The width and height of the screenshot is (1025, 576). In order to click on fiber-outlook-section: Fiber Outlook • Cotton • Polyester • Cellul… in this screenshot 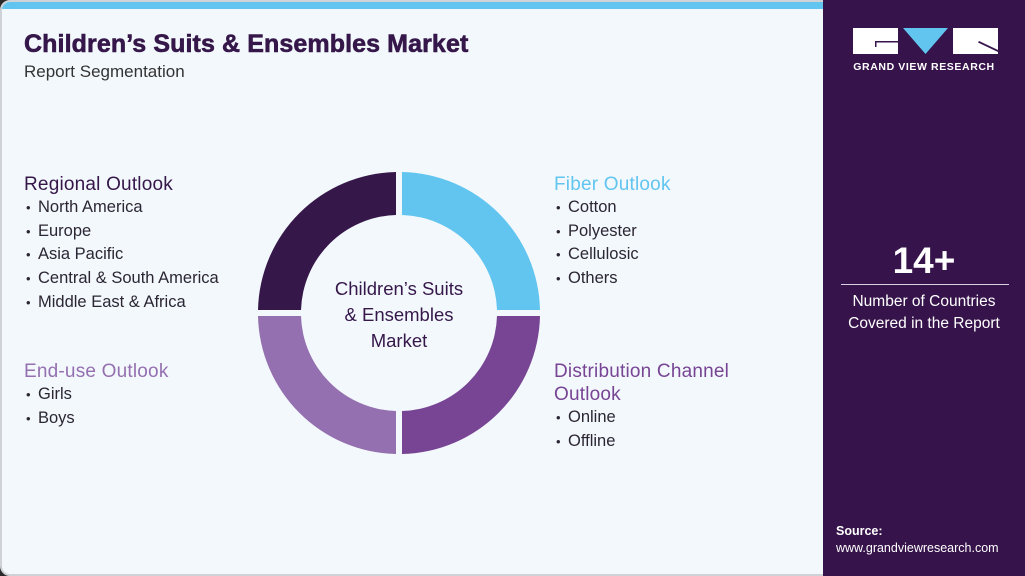, I will do `click(612, 232)`.